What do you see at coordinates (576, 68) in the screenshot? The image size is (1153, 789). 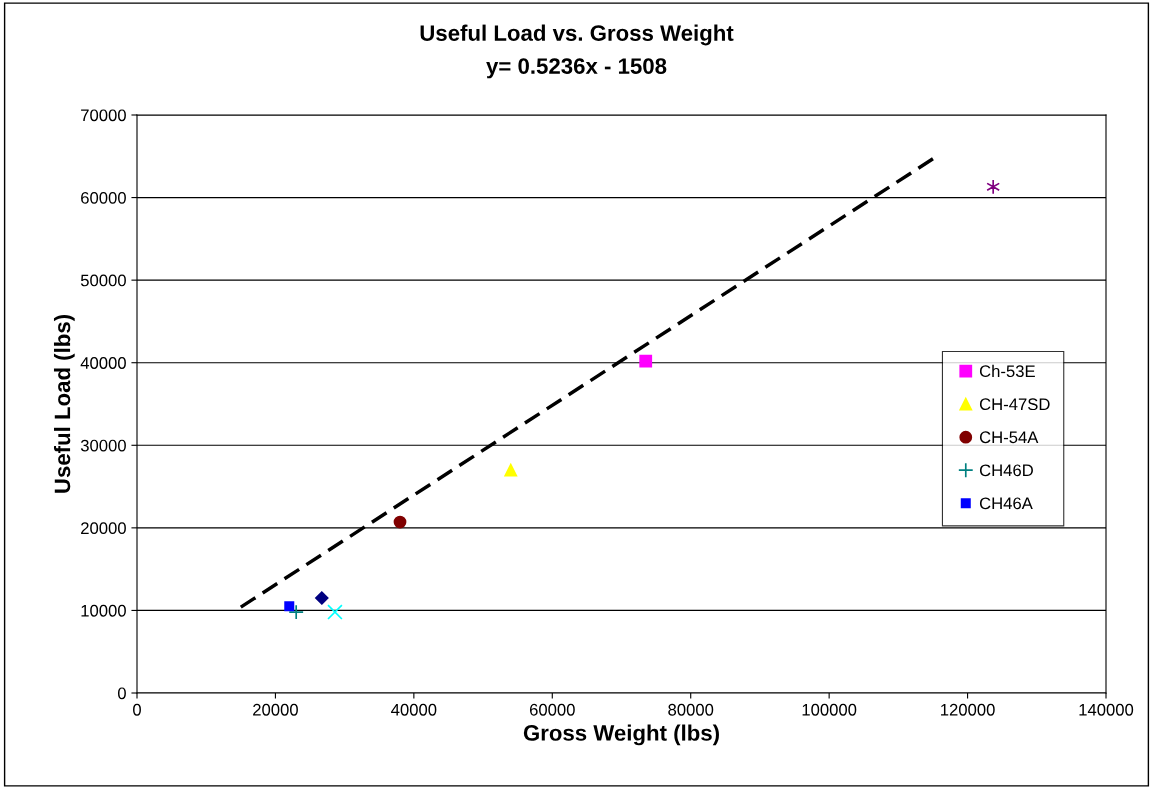 I see `chart-subtitle: y= 0.5236x - 1508` at bounding box center [576, 68].